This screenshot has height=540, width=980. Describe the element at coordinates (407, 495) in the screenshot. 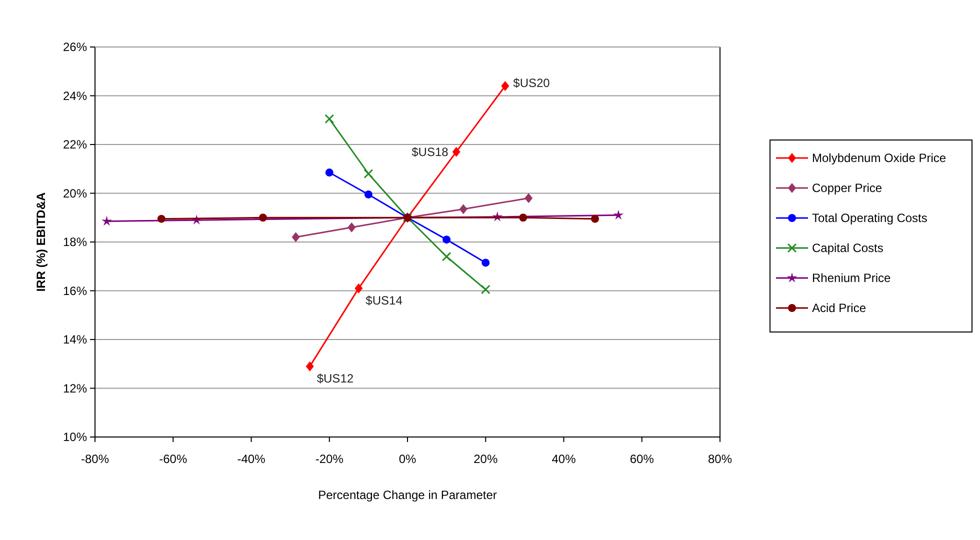

I see `x-axis-title: Percentage Change in Parameter` at that location.